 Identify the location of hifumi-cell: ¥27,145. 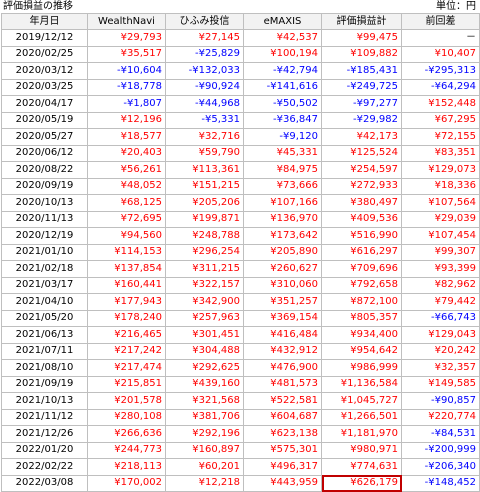
(204, 38).